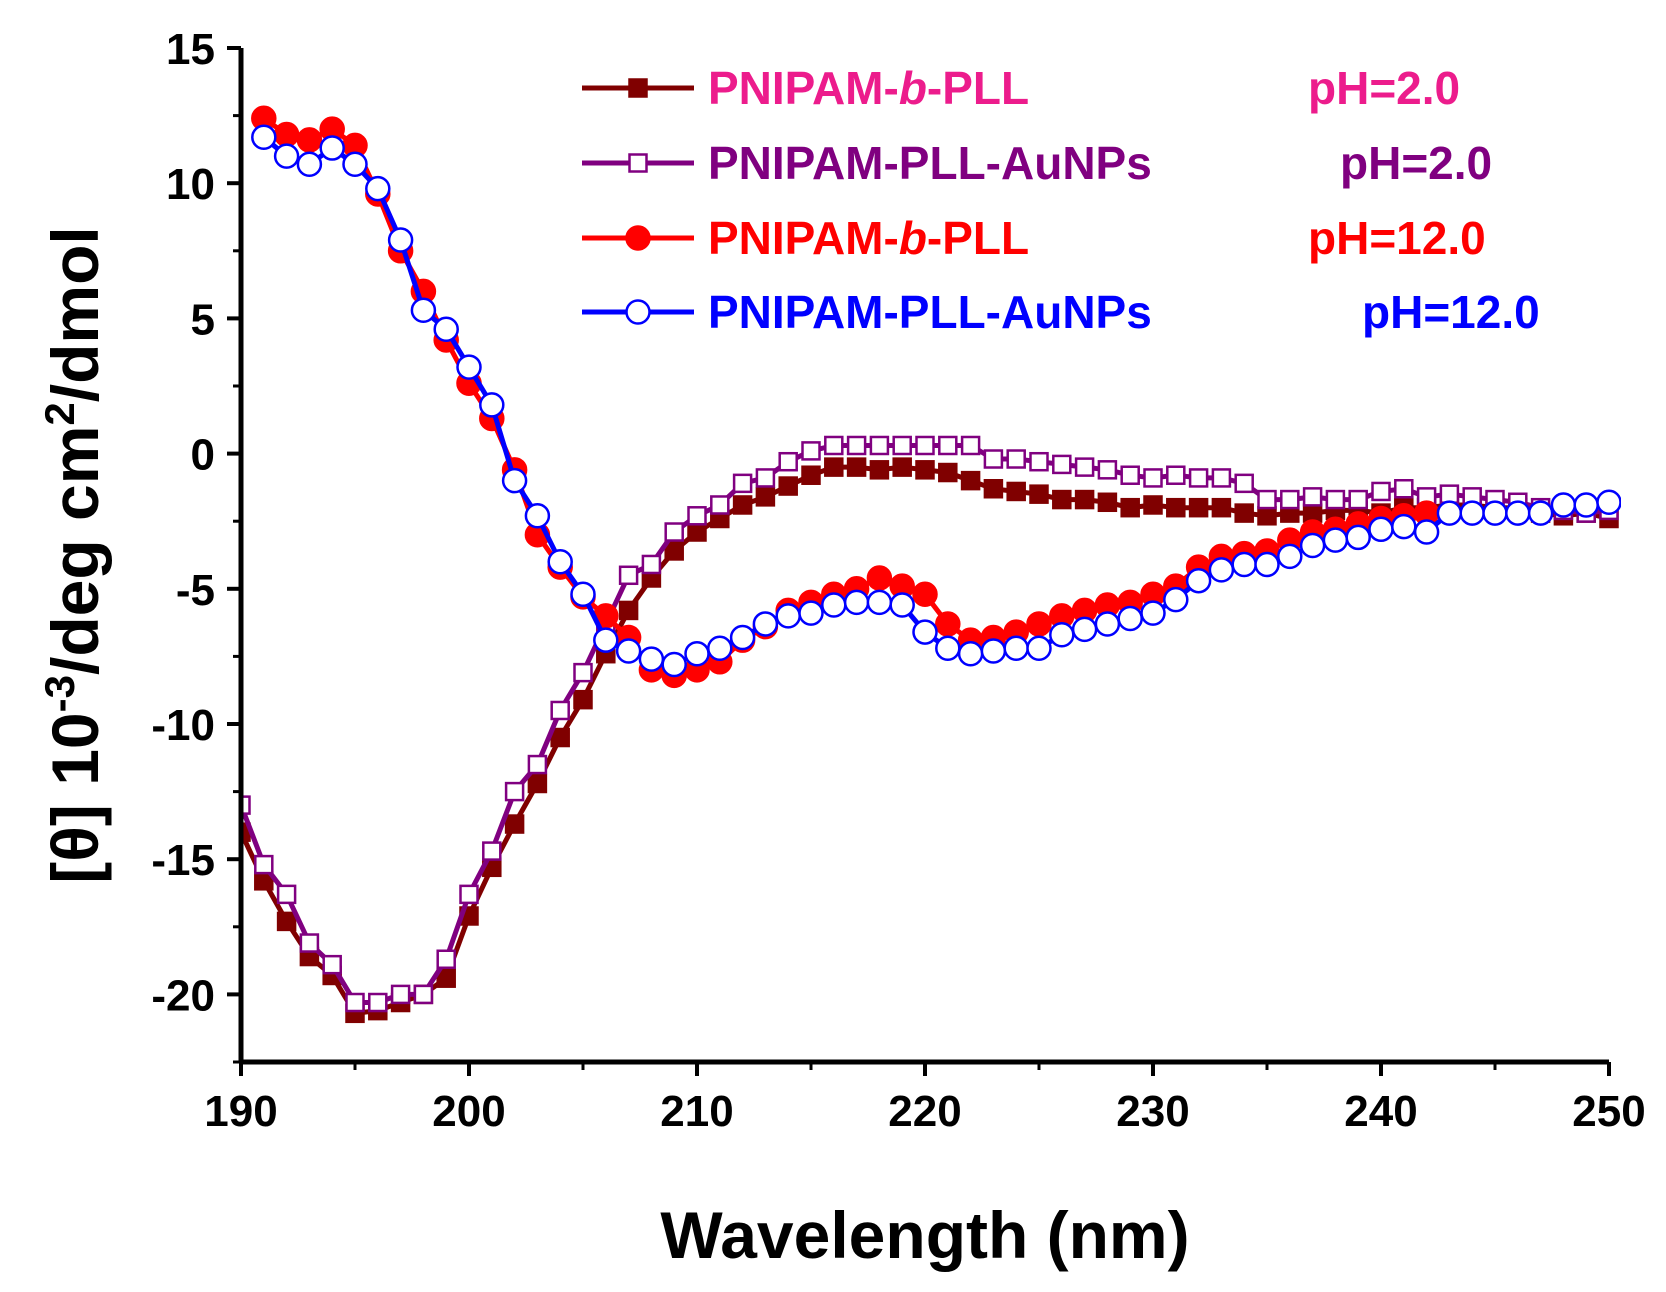  I want to click on legend-entry-3: PNIPAM-b-PLL pH=12.0, so click(1034, 238).